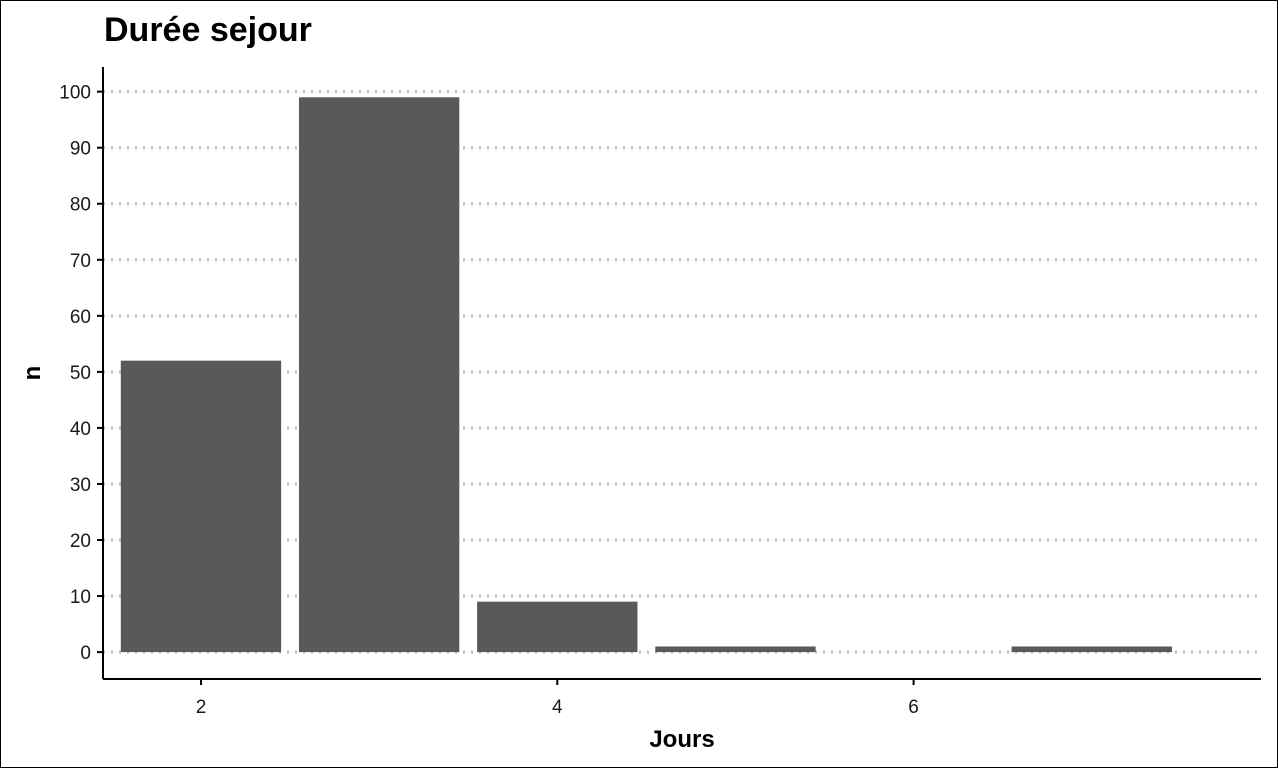  I want to click on y-axis-ticks: 0 10 20 30 40 50 60 70 80 90 100, so click(81, 373).